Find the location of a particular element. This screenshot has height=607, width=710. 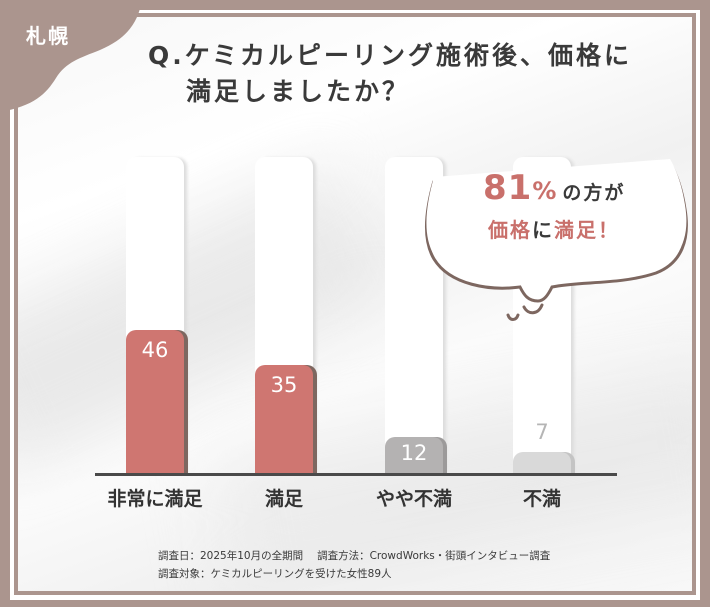

region-tag: 札幌 is located at coordinates (48, 36).